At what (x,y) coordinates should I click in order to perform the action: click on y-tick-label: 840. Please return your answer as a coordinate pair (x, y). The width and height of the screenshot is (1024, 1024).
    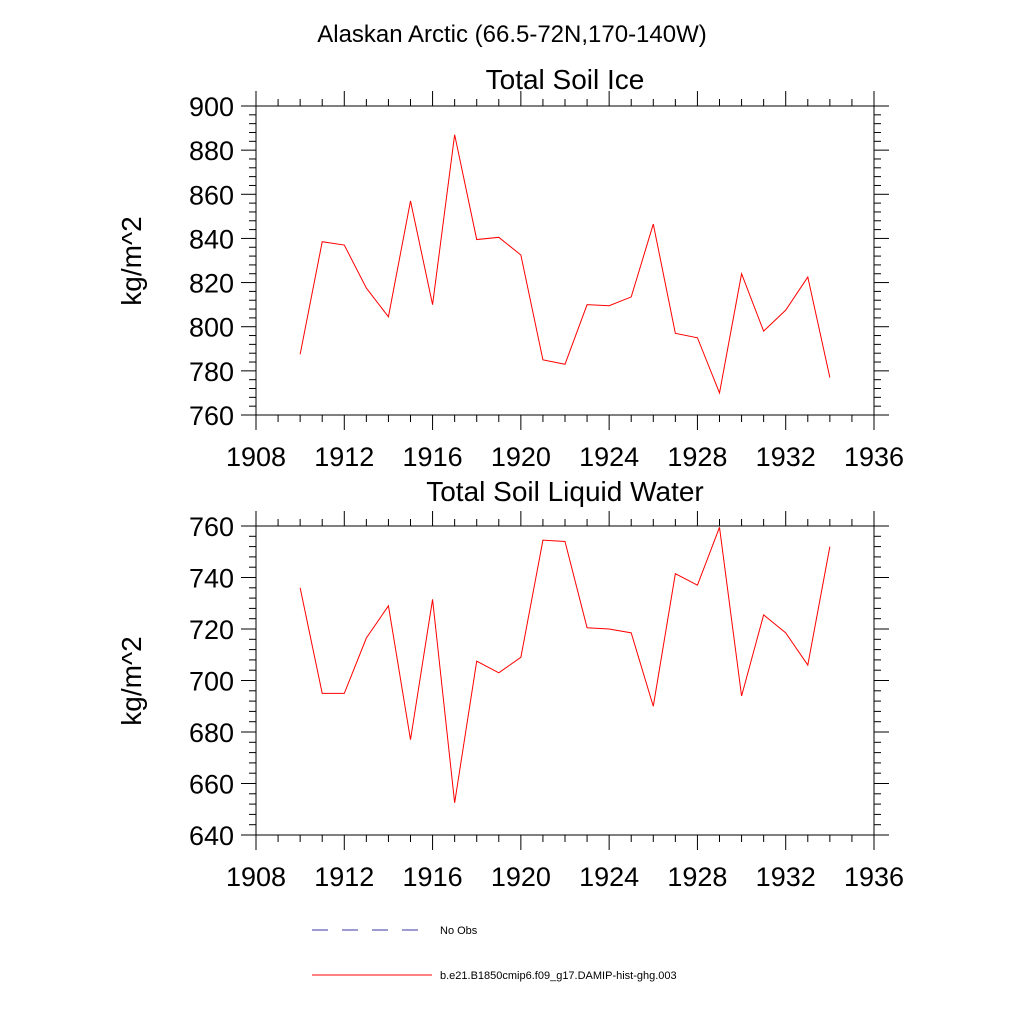
    Looking at the image, I should click on (211, 239).